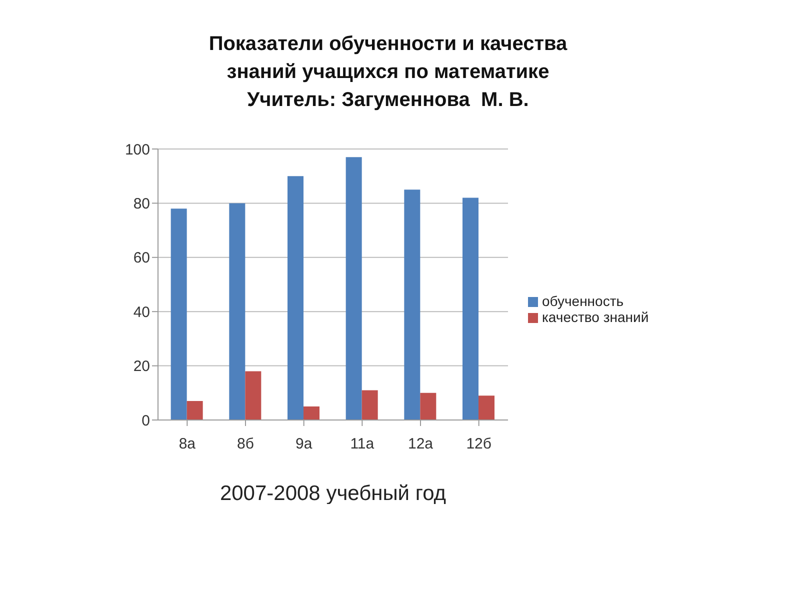  I want to click on x-tick-label: 12б, so click(479, 444).